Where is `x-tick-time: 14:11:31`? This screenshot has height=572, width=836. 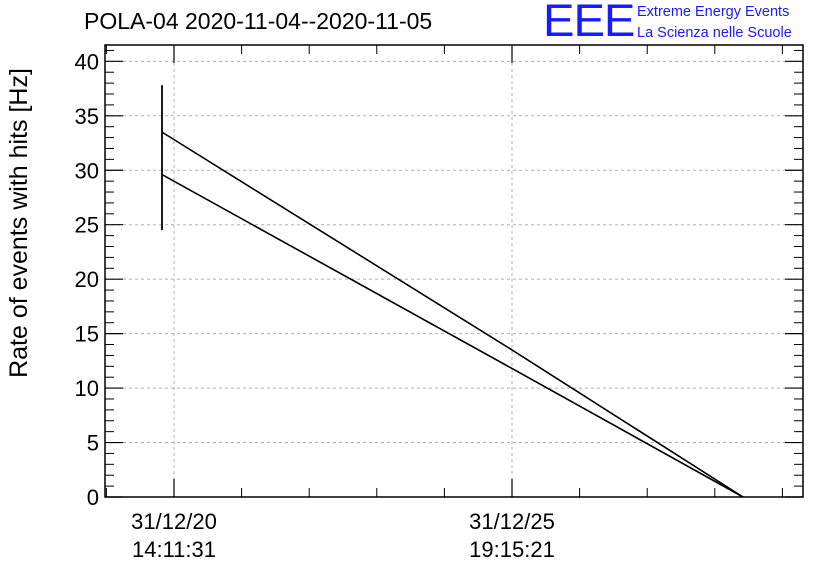 x-tick-time: 14:11:31 is located at coordinates (174, 549).